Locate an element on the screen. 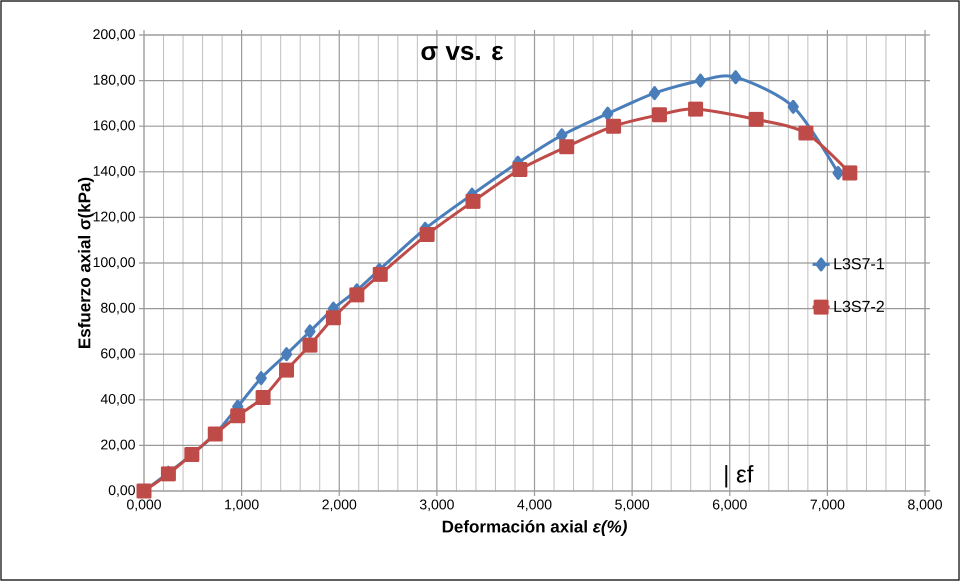  y-tick-label: 60,00 is located at coordinates (118, 354).